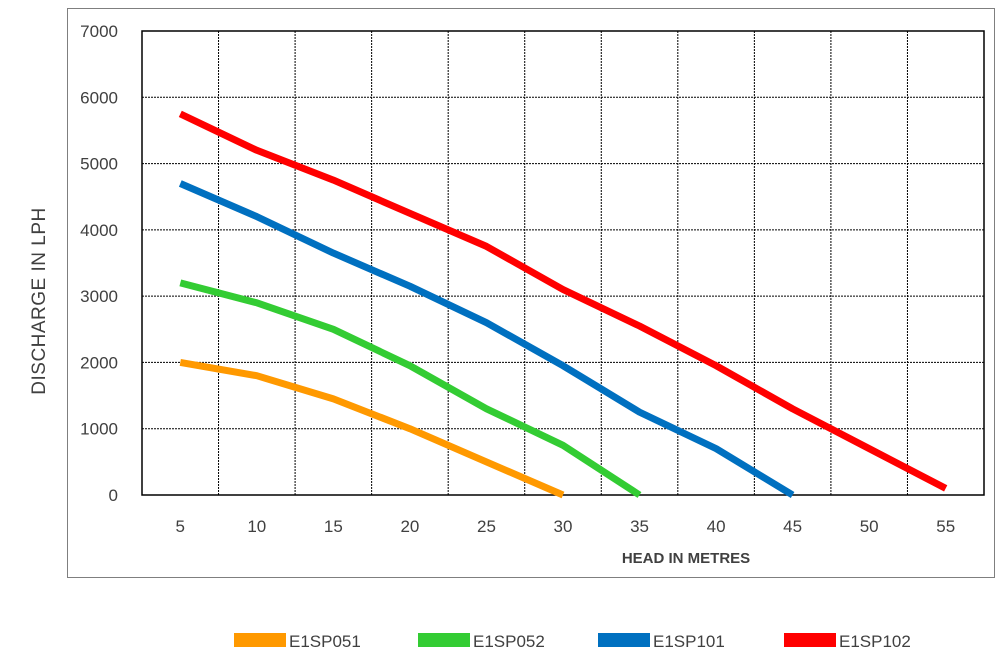  Describe the element at coordinates (99, 429) in the screenshot. I see `y-tick-label: 1000` at that location.